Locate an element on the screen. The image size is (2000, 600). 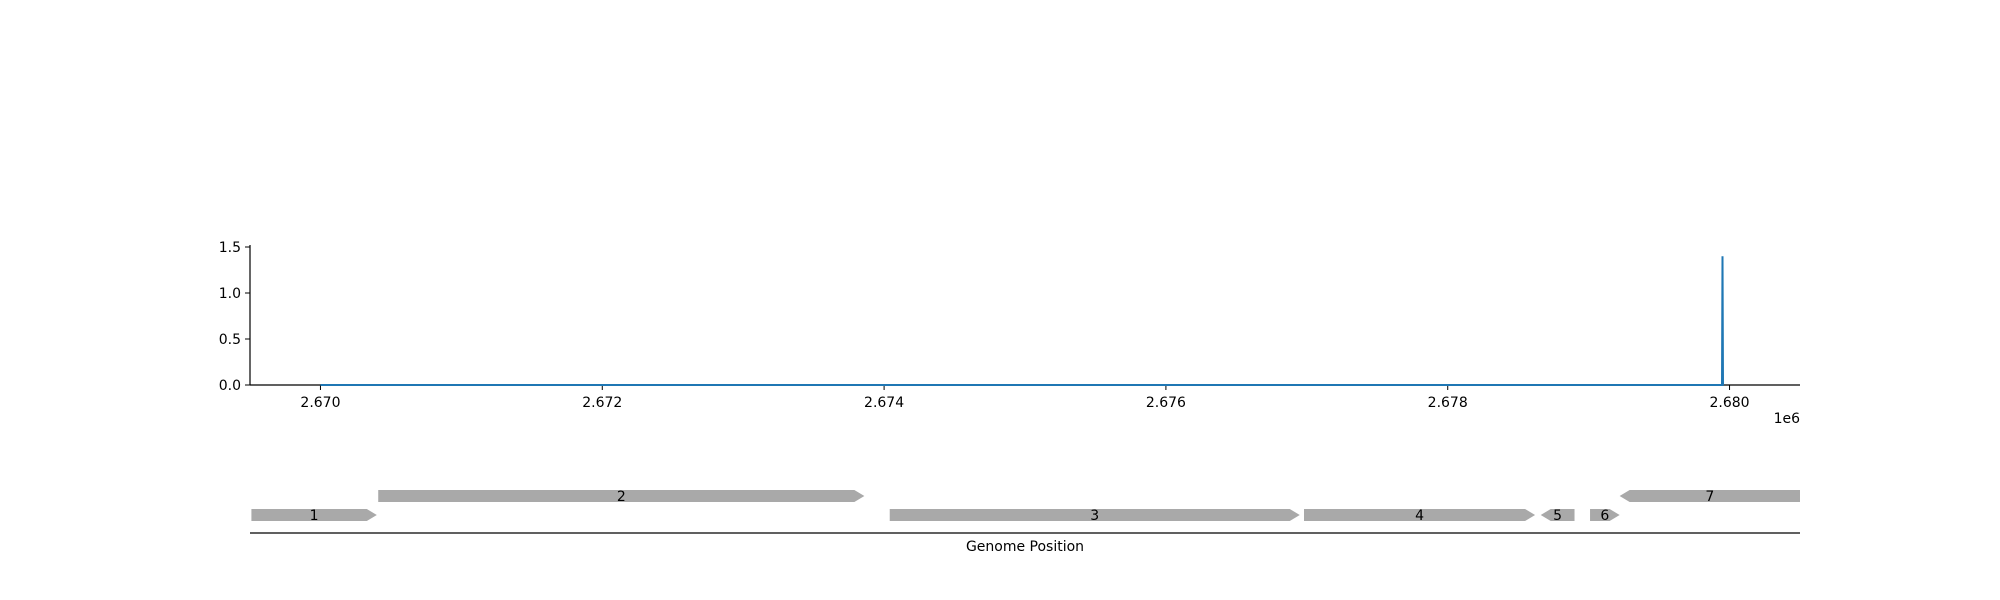
y-tick-label: 0.0 is located at coordinates (230, 386).